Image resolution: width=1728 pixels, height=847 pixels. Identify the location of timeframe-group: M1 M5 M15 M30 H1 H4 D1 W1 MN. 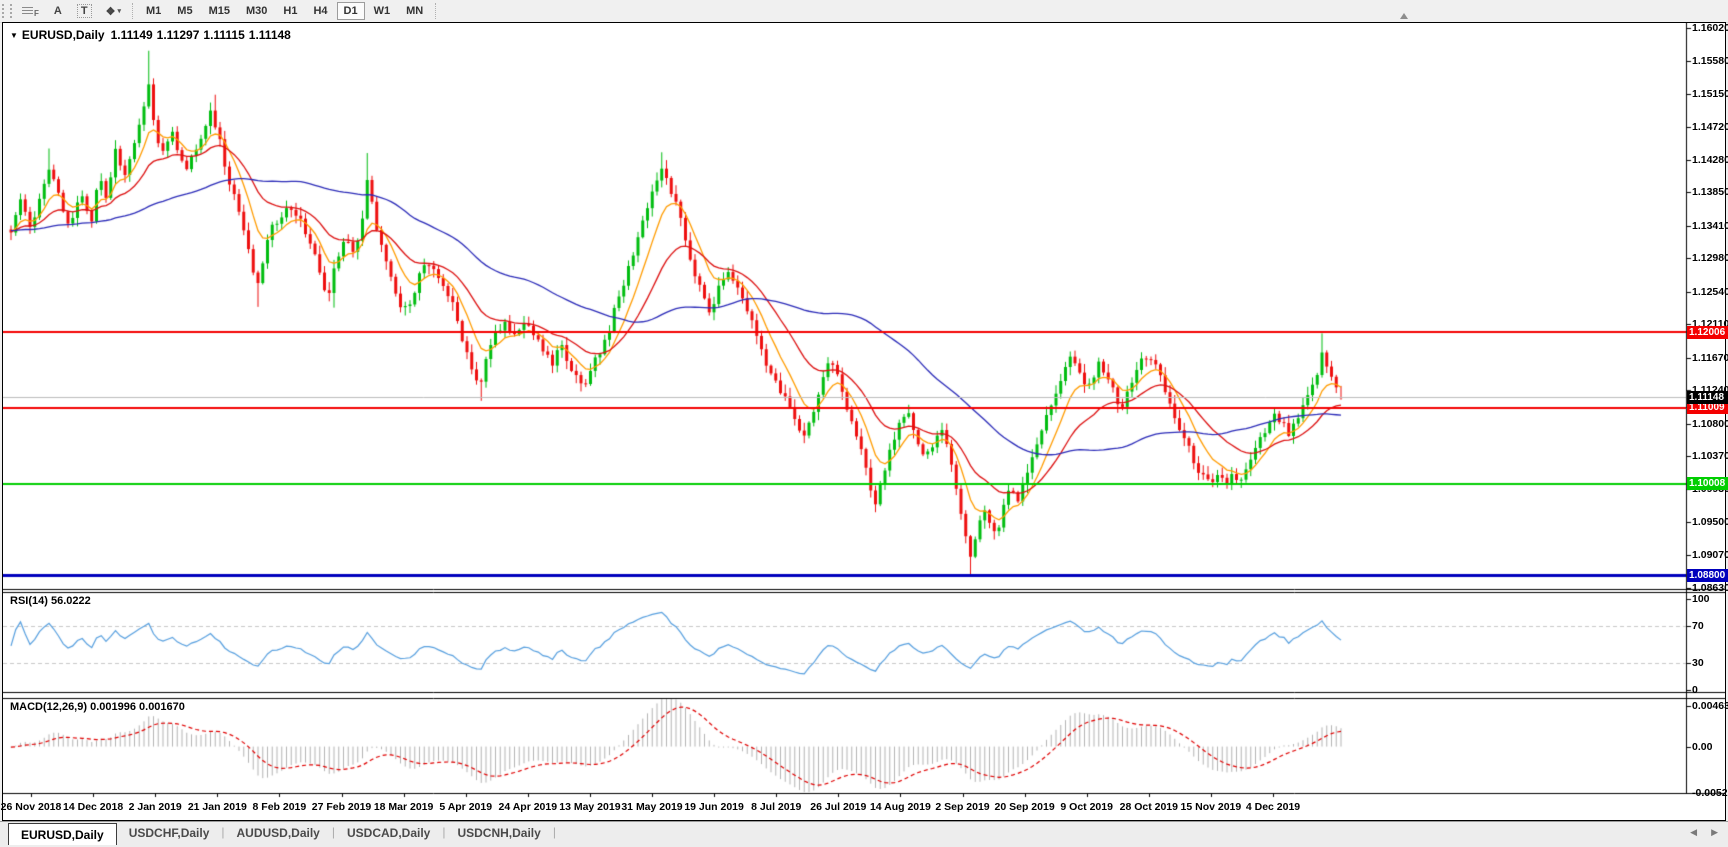
(284, 11).